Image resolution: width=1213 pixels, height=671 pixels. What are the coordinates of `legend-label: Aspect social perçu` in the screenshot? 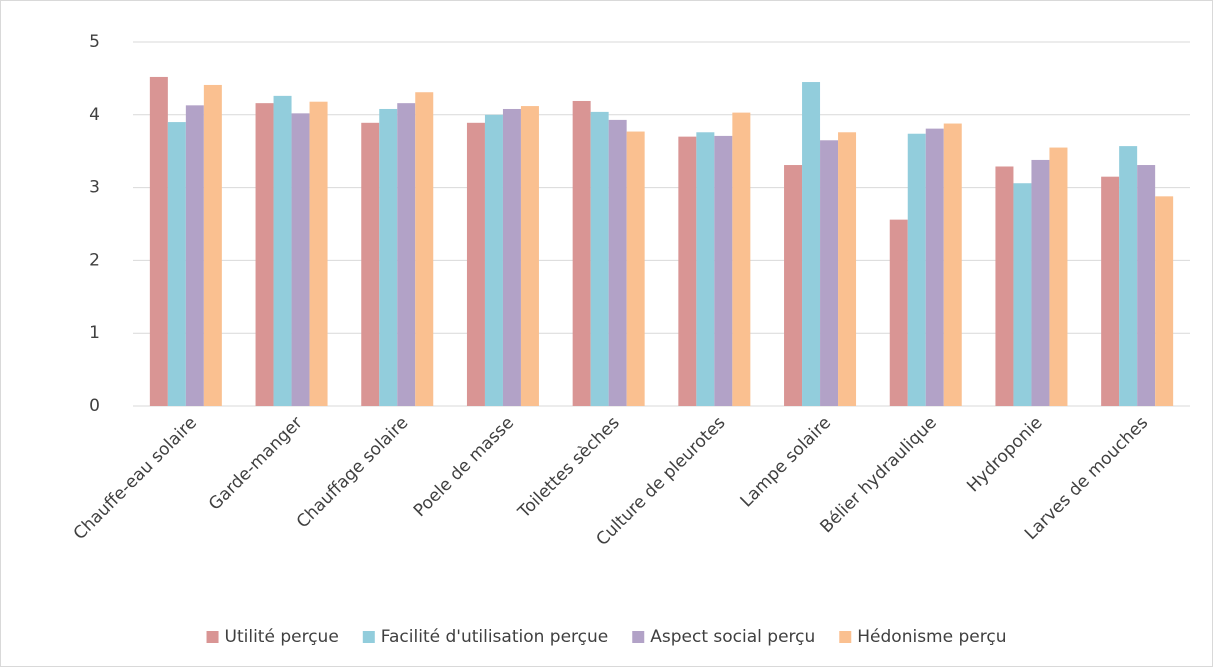 It's located at (732, 637).